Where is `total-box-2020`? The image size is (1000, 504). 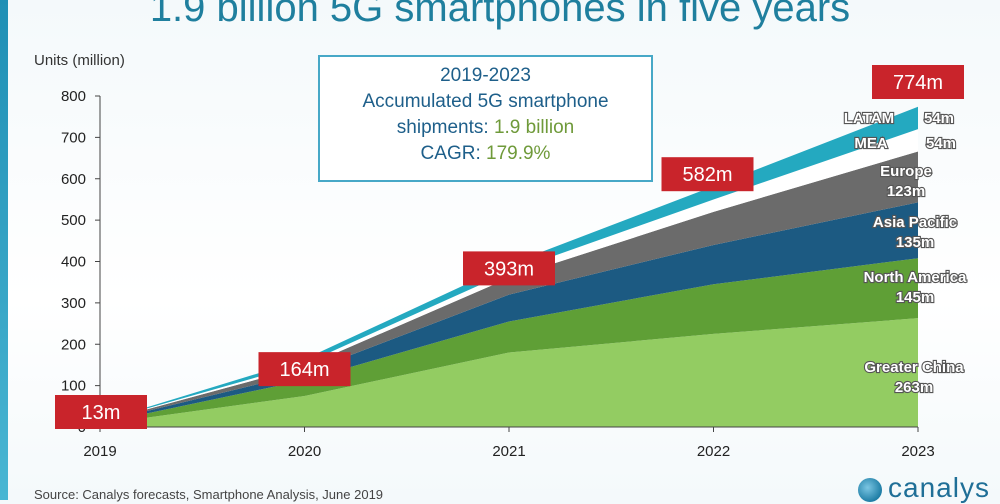
total-box-2020 is located at coordinates (304, 369).